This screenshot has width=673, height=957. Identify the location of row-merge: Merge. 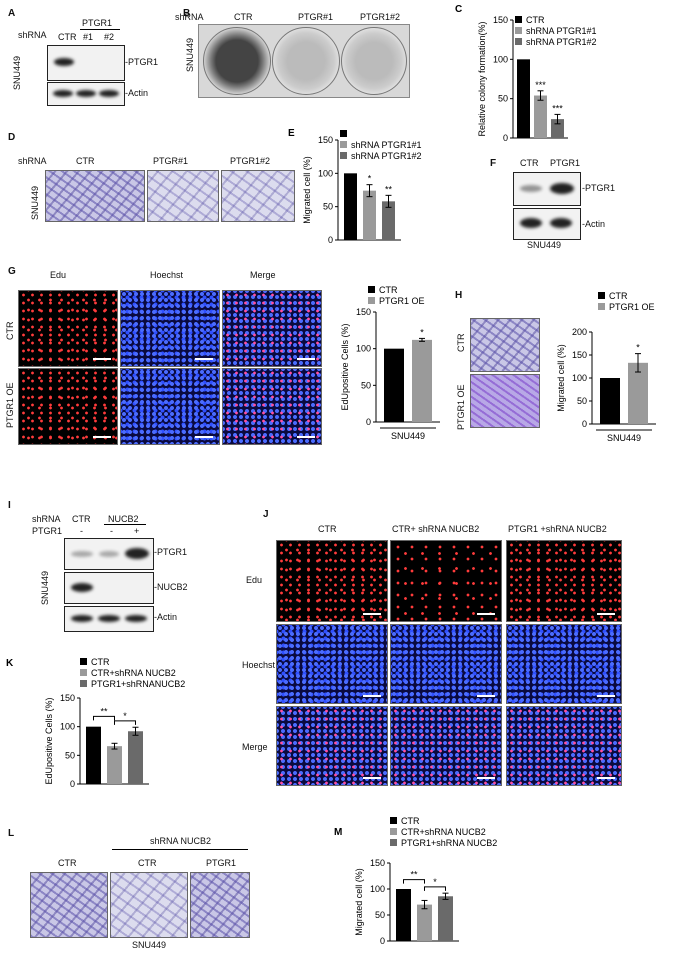
(255, 747).